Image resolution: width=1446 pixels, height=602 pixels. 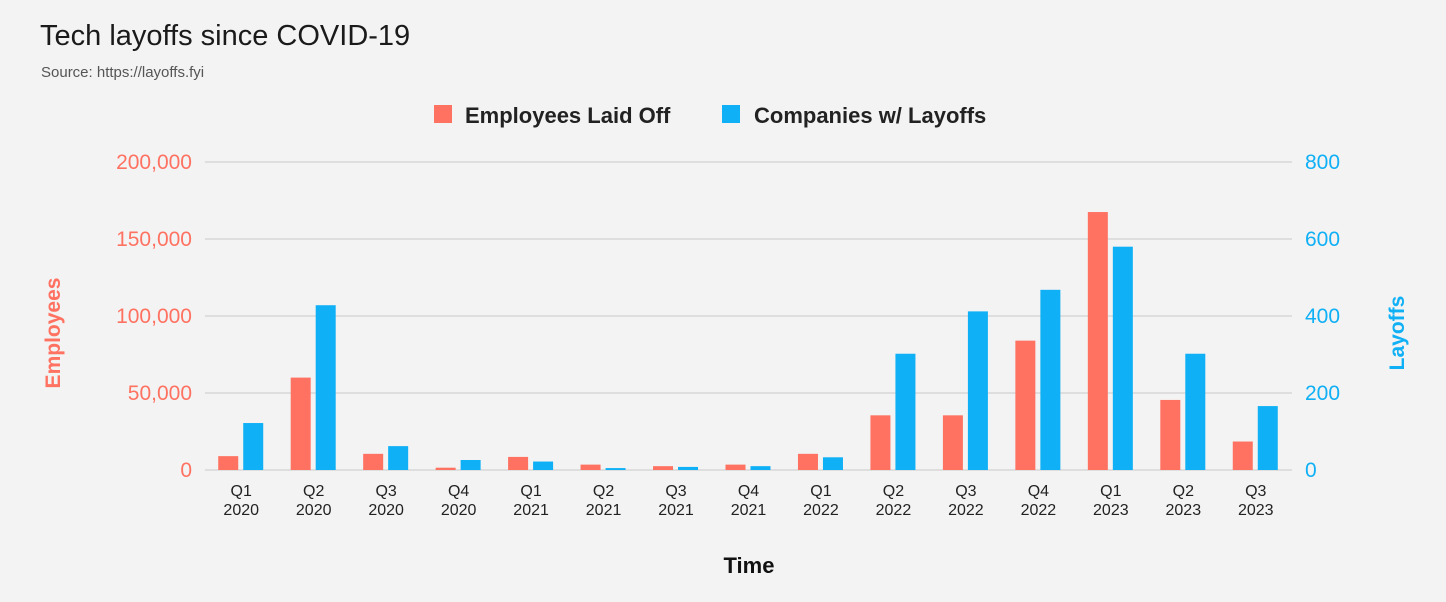 I want to click on right-axis-tick-label: 400, so click(x=1322, y=316).